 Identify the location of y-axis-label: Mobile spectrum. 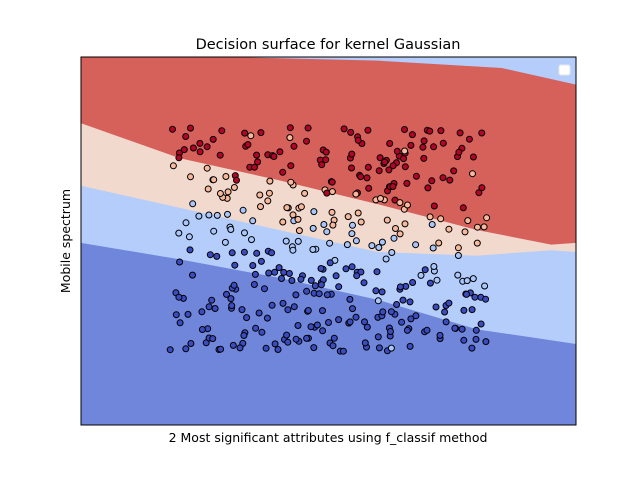
(65, 241).